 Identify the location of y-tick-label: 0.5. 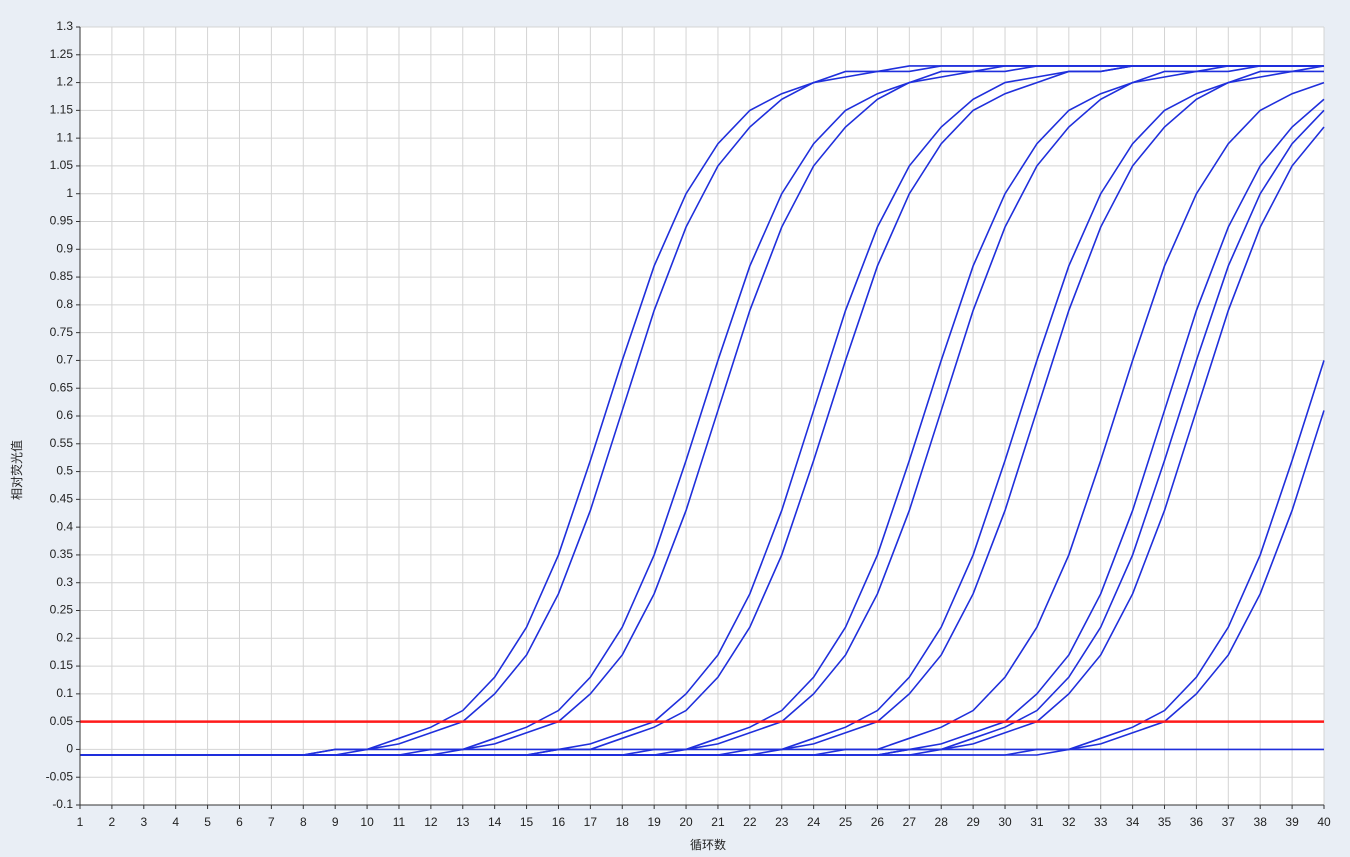
(64, 471).